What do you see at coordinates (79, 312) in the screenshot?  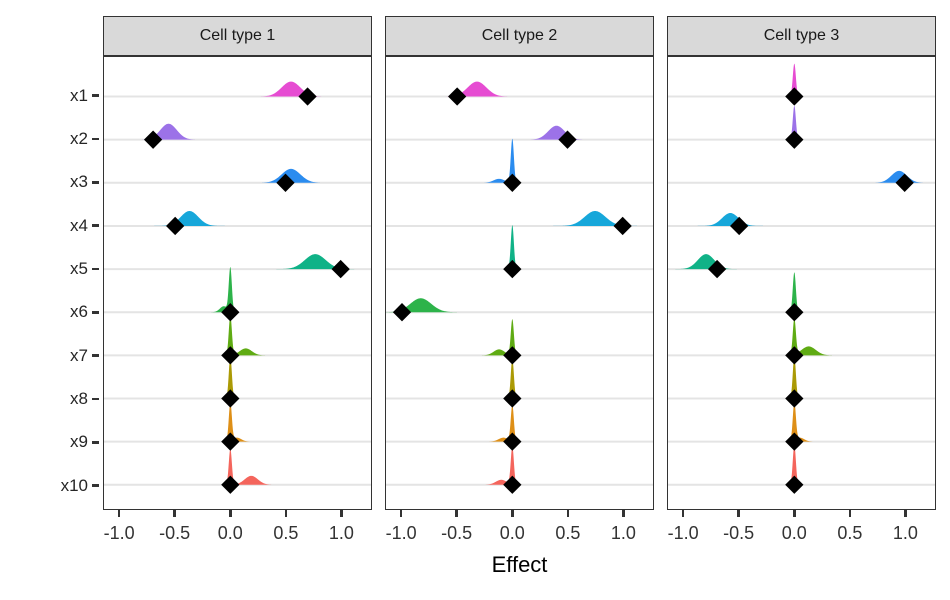 I see `y-axis-label-x6: x6` at bounding box center [79, 312].